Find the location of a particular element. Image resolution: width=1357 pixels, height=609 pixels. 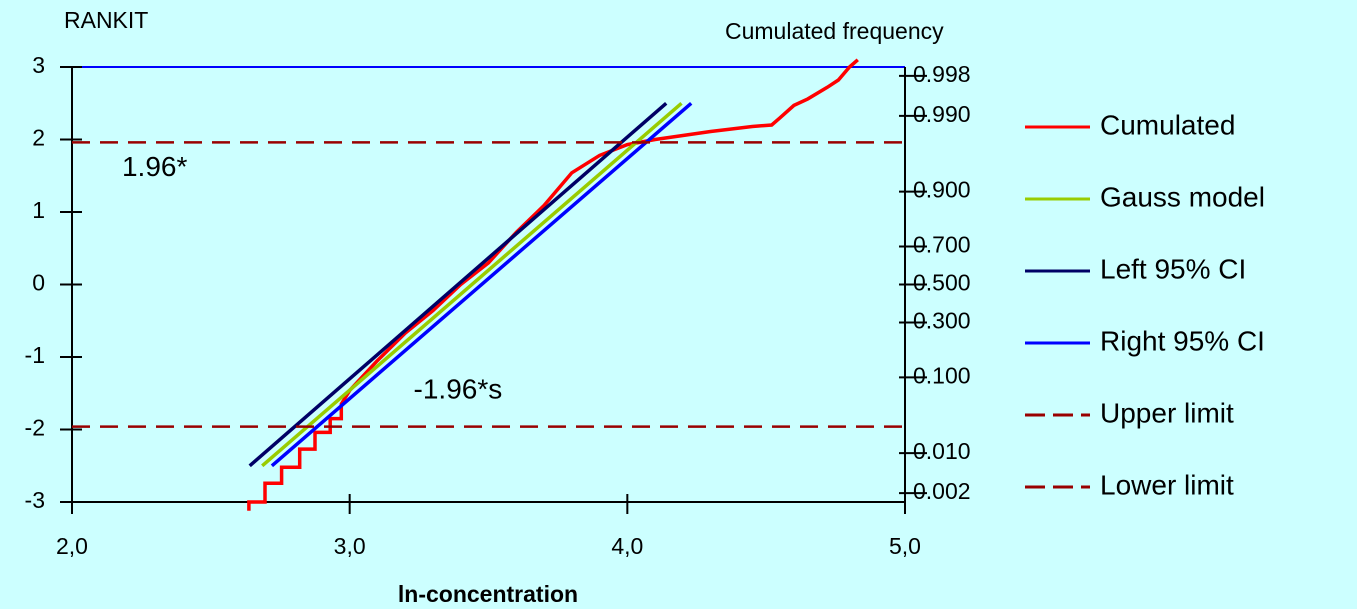

legend-label: Cumulated is located at coordinates (1167, 124).